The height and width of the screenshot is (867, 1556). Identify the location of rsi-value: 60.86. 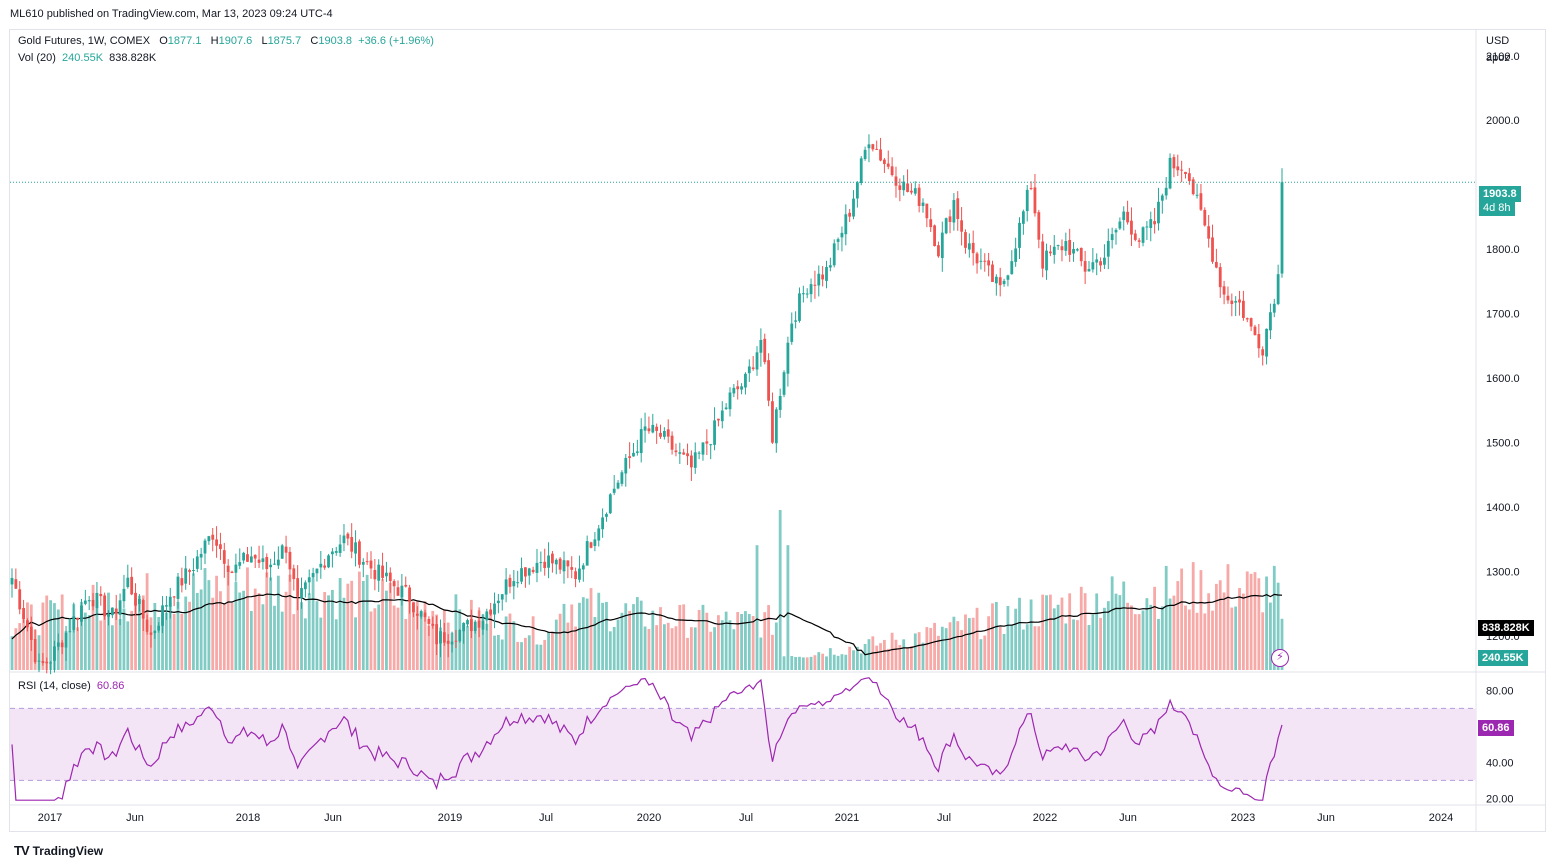
(110, 686).